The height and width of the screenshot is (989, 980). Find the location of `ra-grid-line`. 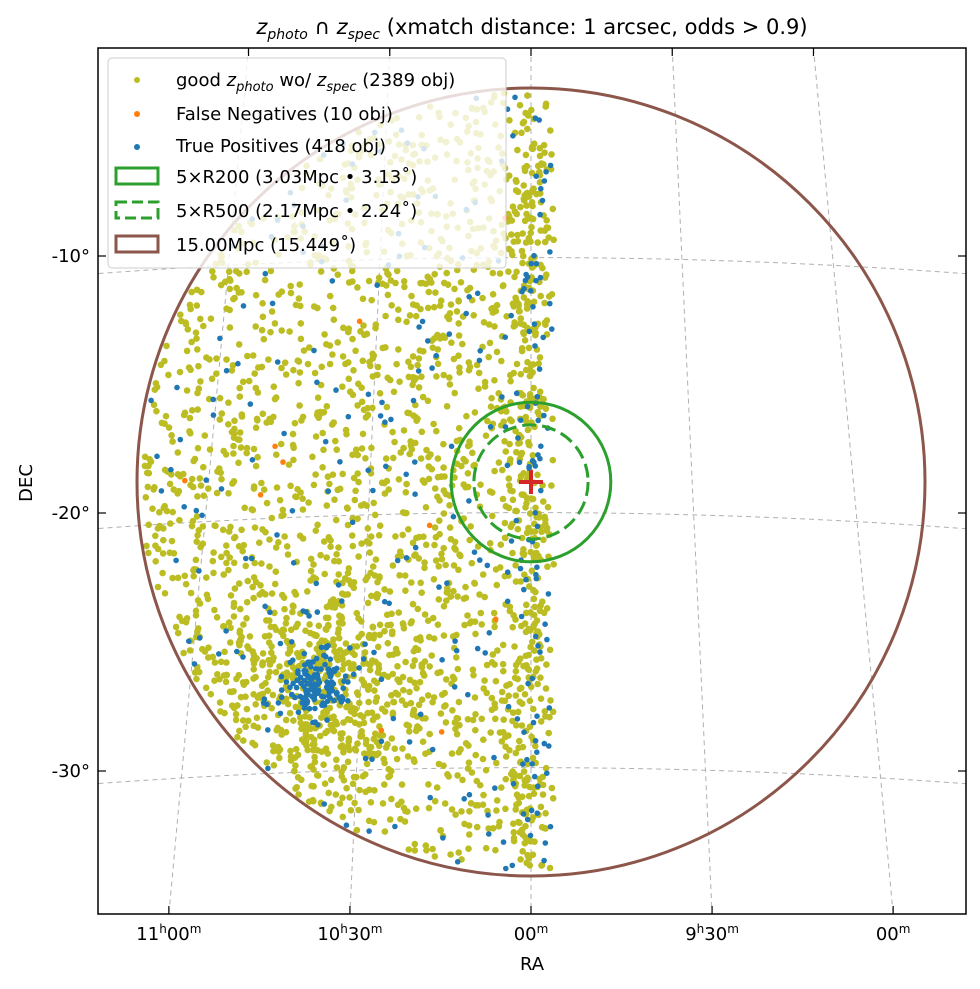

ra-grid-line is located at coordinates (692, 481).